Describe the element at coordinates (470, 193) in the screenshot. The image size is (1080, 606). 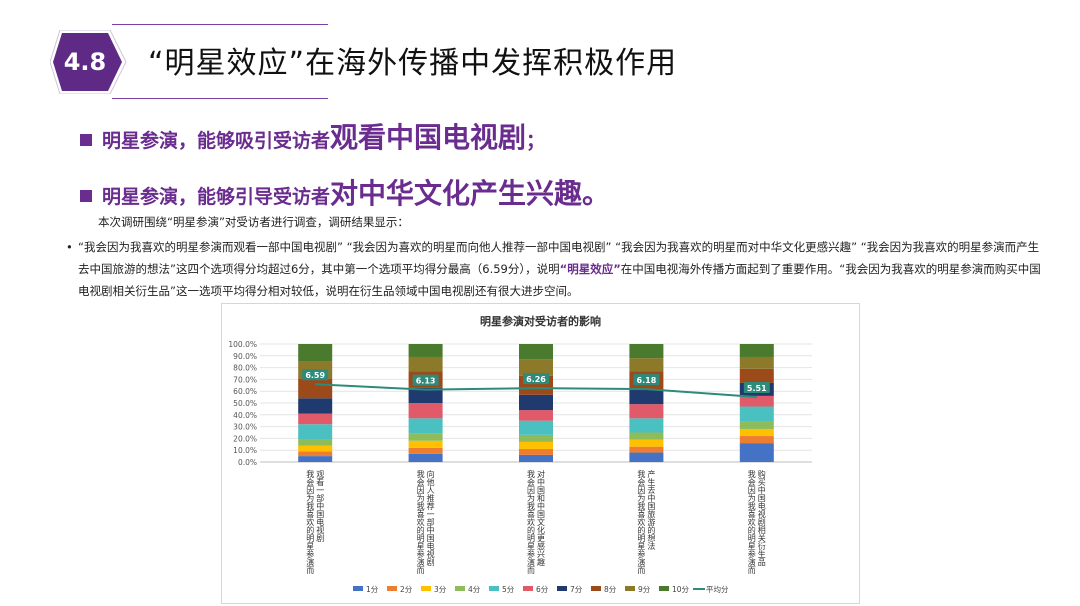
I see `key-point-emphasis: 对中华文化产生兴趣。` at that location.